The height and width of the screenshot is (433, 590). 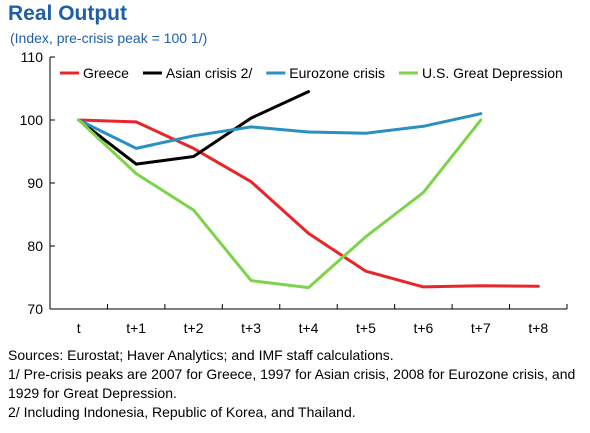 What do you see at coordinates (35, 246) in the screenshot?
I see `y-tick-label: 80` at bounding box center [35, 246].